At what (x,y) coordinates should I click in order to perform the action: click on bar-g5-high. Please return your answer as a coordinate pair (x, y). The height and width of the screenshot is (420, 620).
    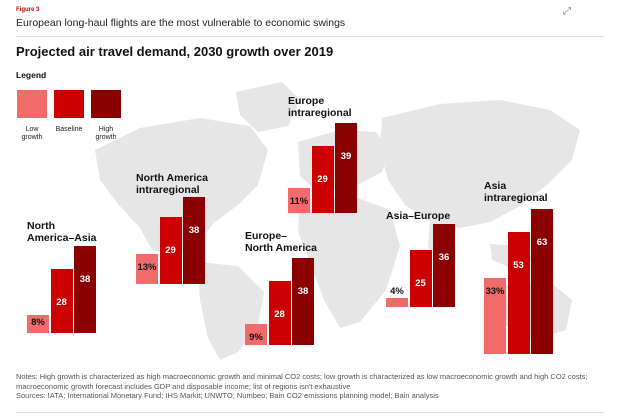
    Looking at the image, I should click on (542, 281).